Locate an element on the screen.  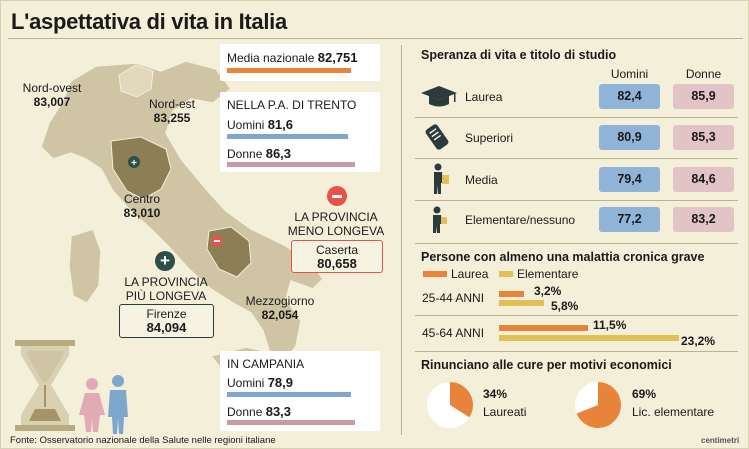
education-row-men: 82,4 is located at coordinates (629, 96).